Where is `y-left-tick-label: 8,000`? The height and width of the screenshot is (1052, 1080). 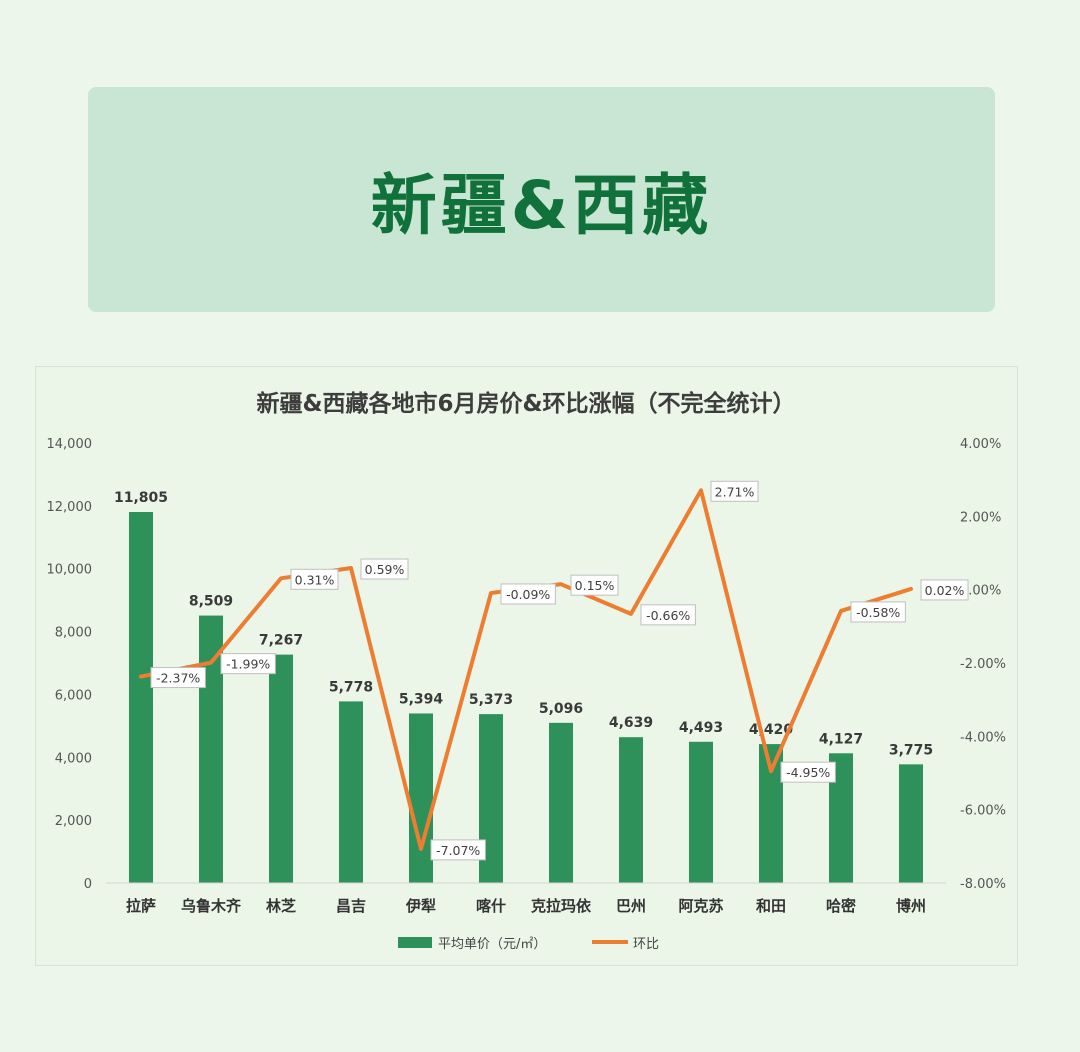 y-left-tick-label: 8,000 is located at coordinates (73, 633).